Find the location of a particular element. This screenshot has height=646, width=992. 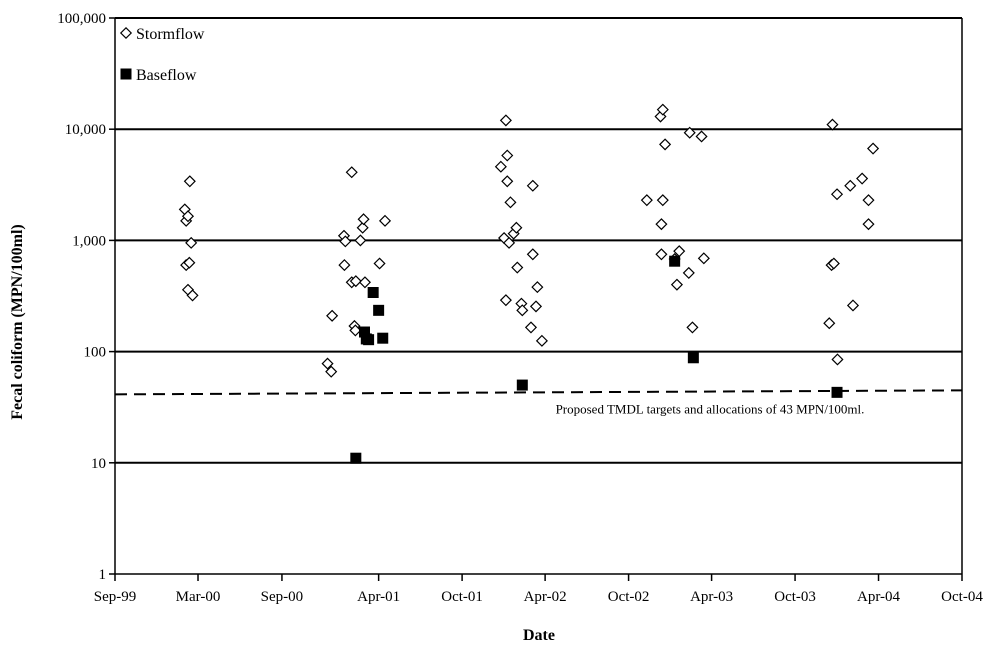

y-axis-ticks: 1 10 100 1,000 10,000 100,000 is located at coordinates (86, 297).